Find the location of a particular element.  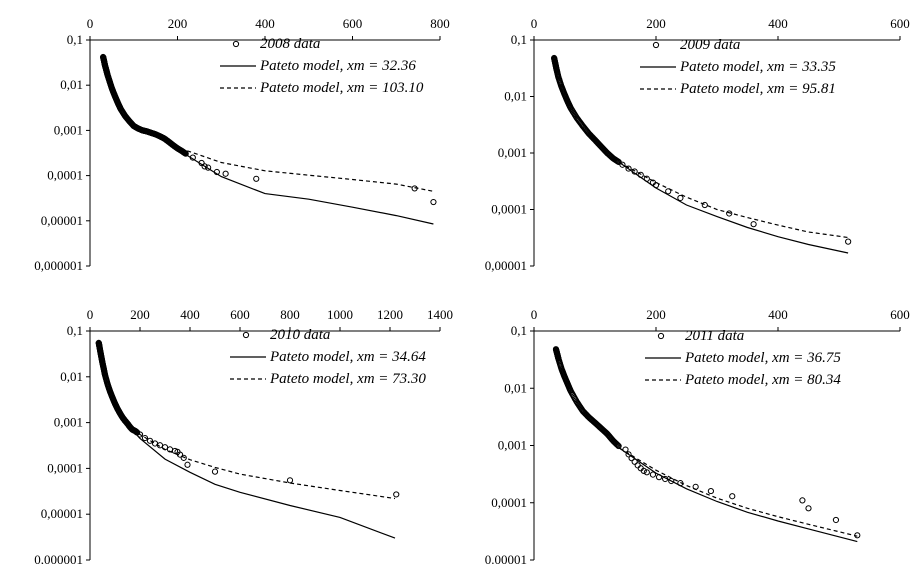

legend-label: Pateto model, xm = 34.64 is located at coordinates (347, 357).